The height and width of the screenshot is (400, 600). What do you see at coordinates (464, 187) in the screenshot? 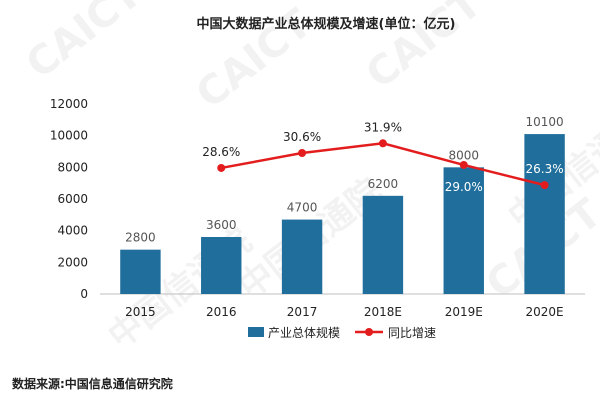
I see `growth-label: 29.0%` at bounding box center [464, 187].